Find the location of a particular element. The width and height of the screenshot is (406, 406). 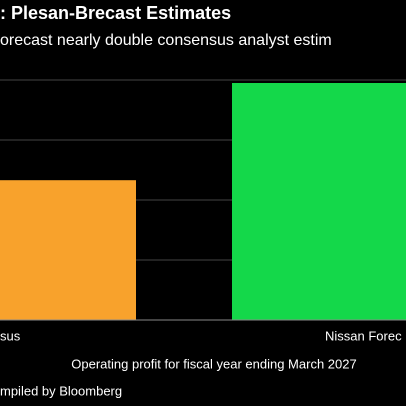

x-tick-label: Nissan Forec is located at coordinates (363, 335).